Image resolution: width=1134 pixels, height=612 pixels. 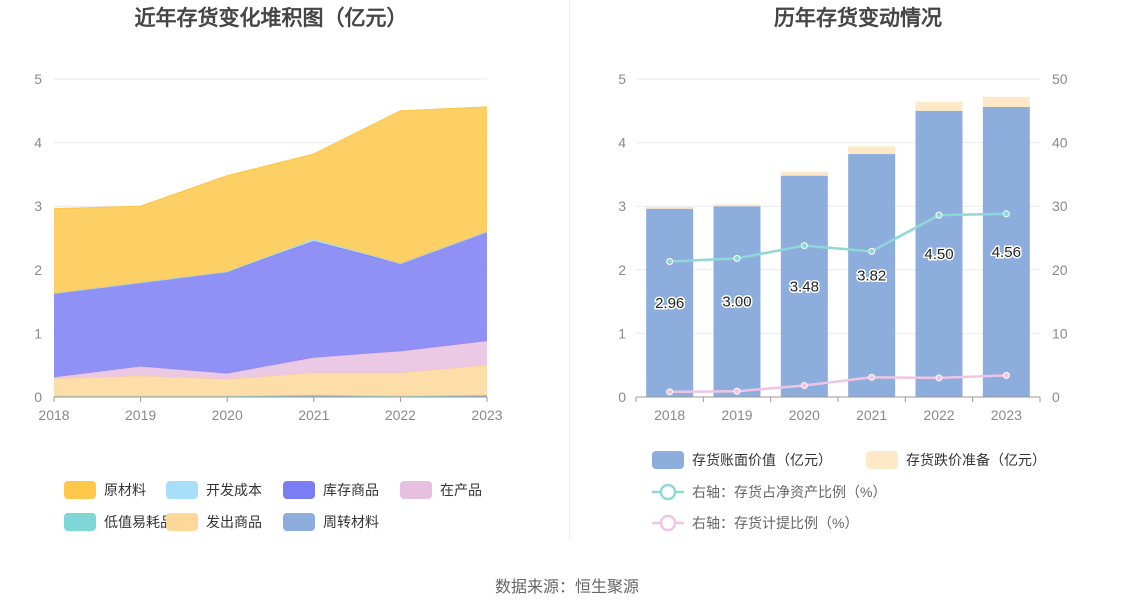 I want to click on bar-value-label: 4.56, so click(x=1006, y=252).